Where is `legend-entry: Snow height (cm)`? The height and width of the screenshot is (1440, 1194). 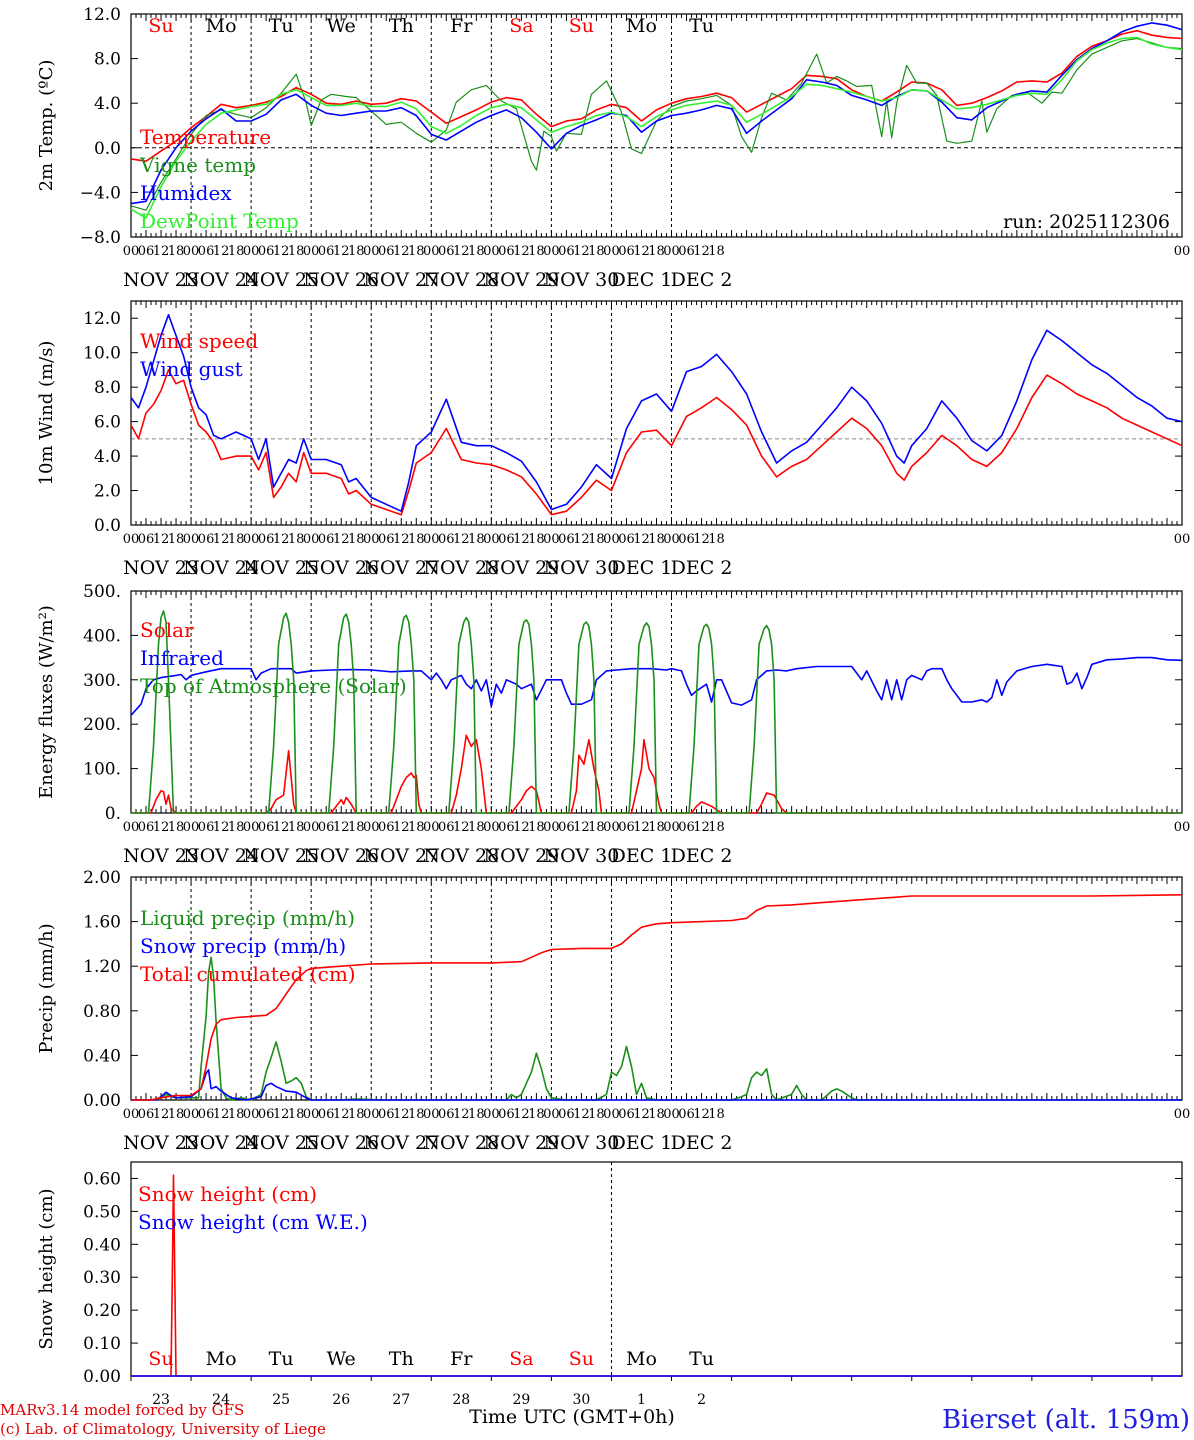
legend-entry: Snow height (cm) is located at coordinates (227, 1194).